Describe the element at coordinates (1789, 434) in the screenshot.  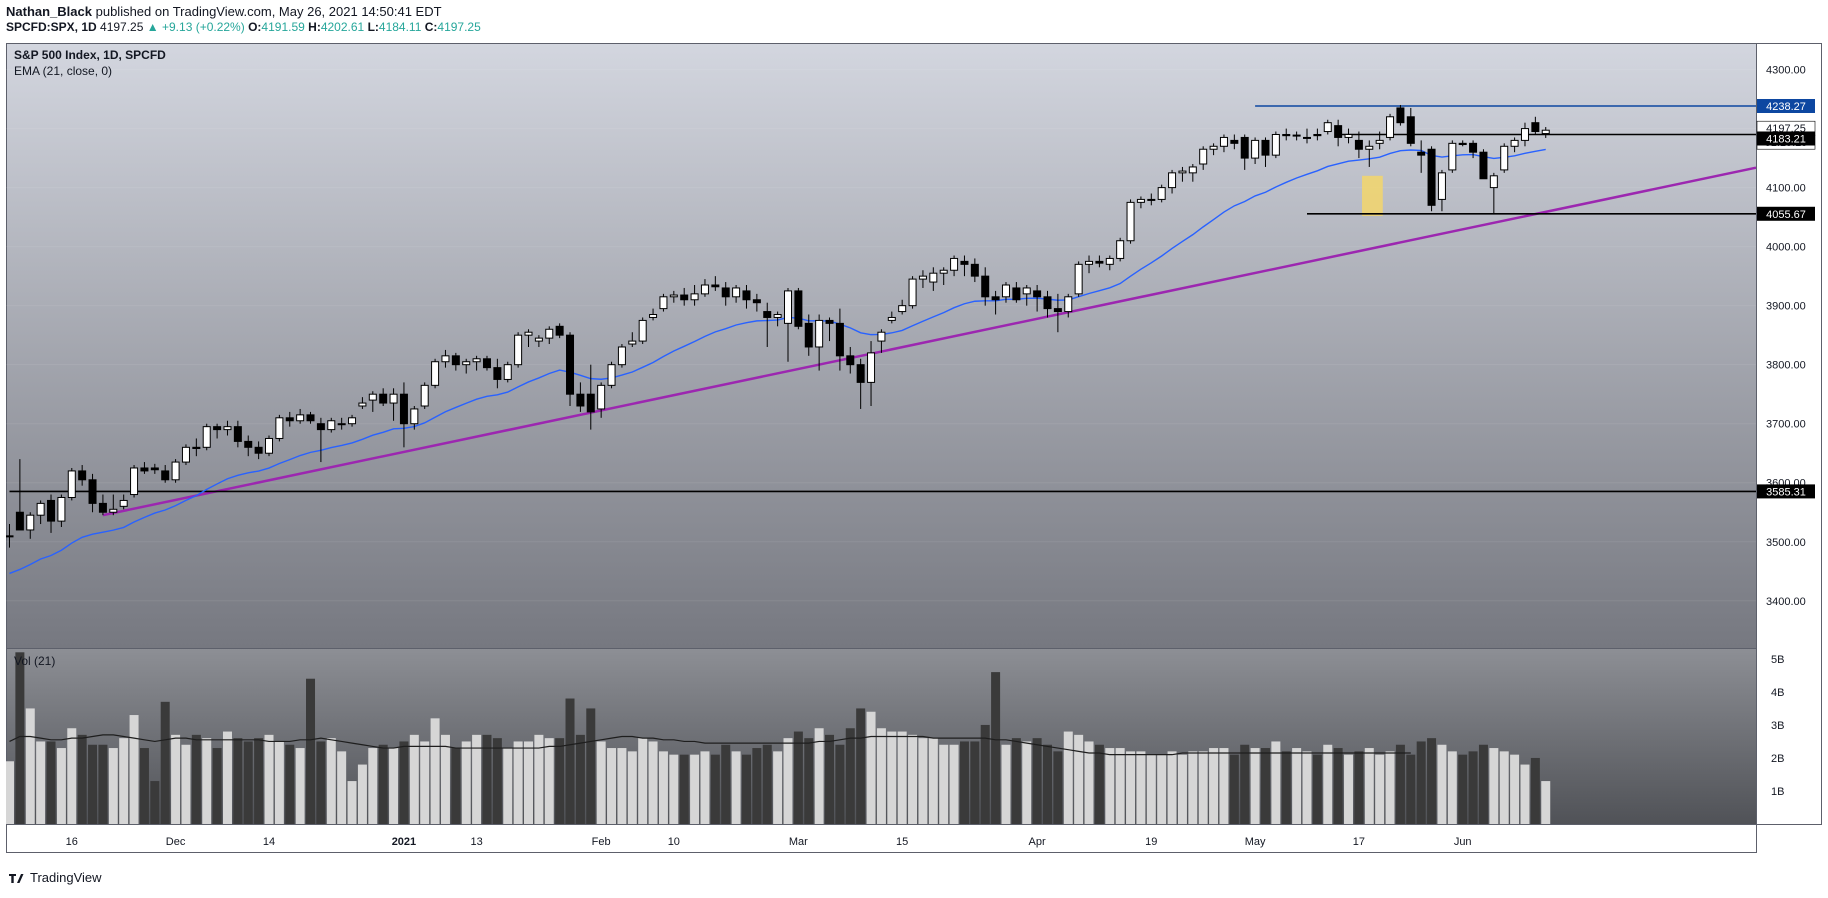
I see `price-axis` at that location.